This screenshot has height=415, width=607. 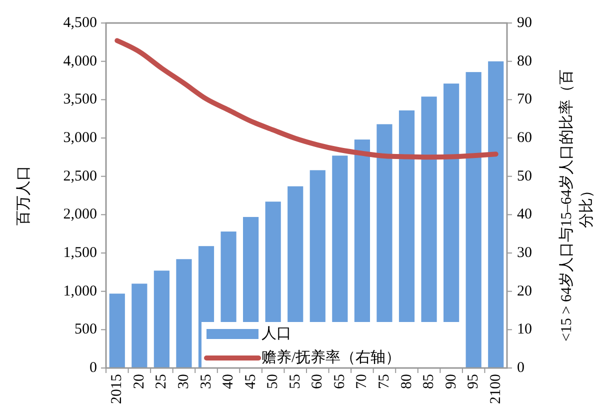 I want to click on y2-tick-label: 10, so click(x=524, y=330).